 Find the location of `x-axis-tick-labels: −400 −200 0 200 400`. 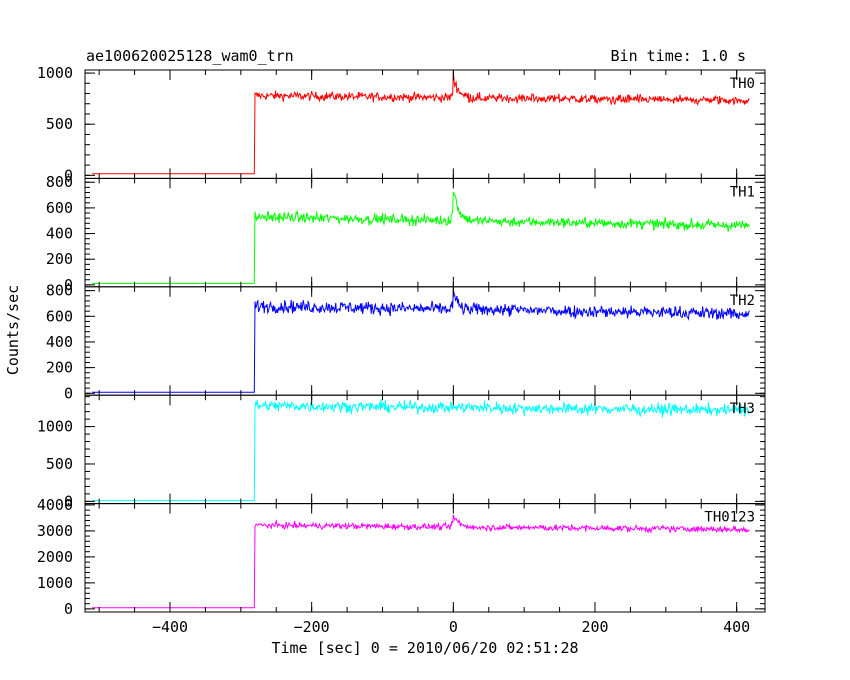

x-axis-tick-labels: −400 −200 0 200 400 is located at coordinates (451, 627).